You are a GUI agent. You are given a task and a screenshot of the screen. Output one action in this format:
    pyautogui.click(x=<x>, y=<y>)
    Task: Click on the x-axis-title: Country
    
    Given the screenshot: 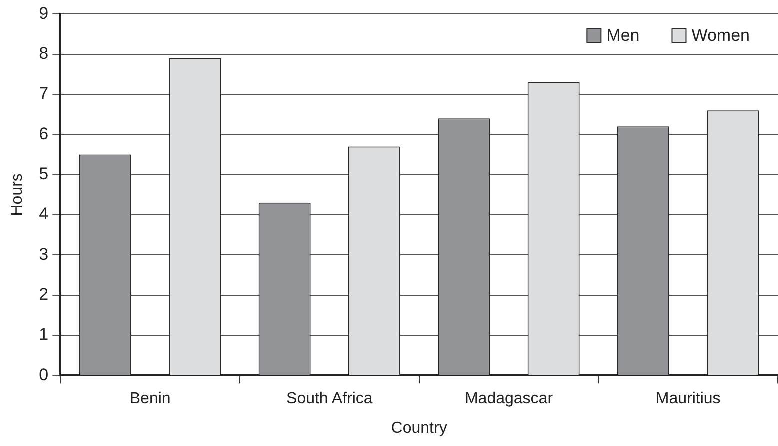 What is the action you would take?
    pyautogui.click(x=419, y=428)
    